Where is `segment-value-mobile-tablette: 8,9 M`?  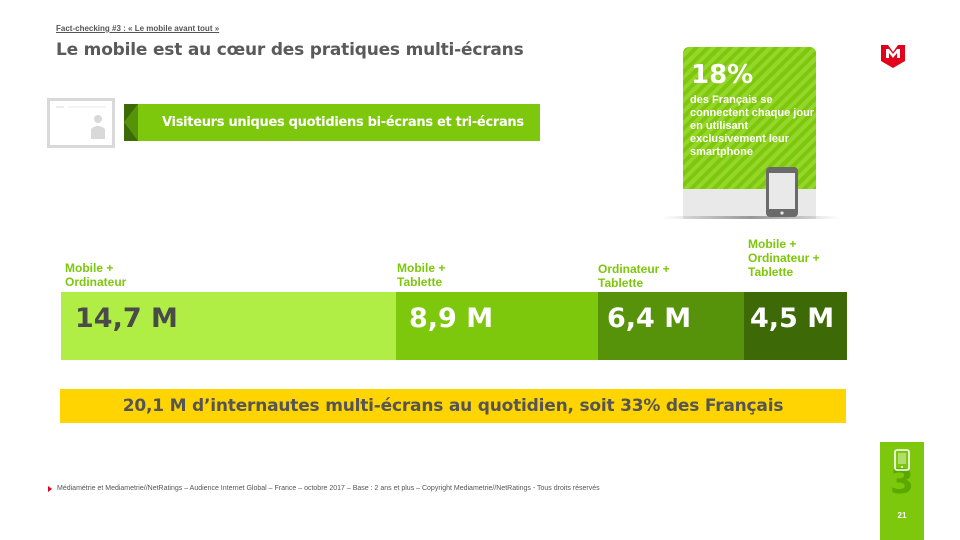 segment-value-mobile-tablette: 8,9 M is located at coordinates (451, 318).